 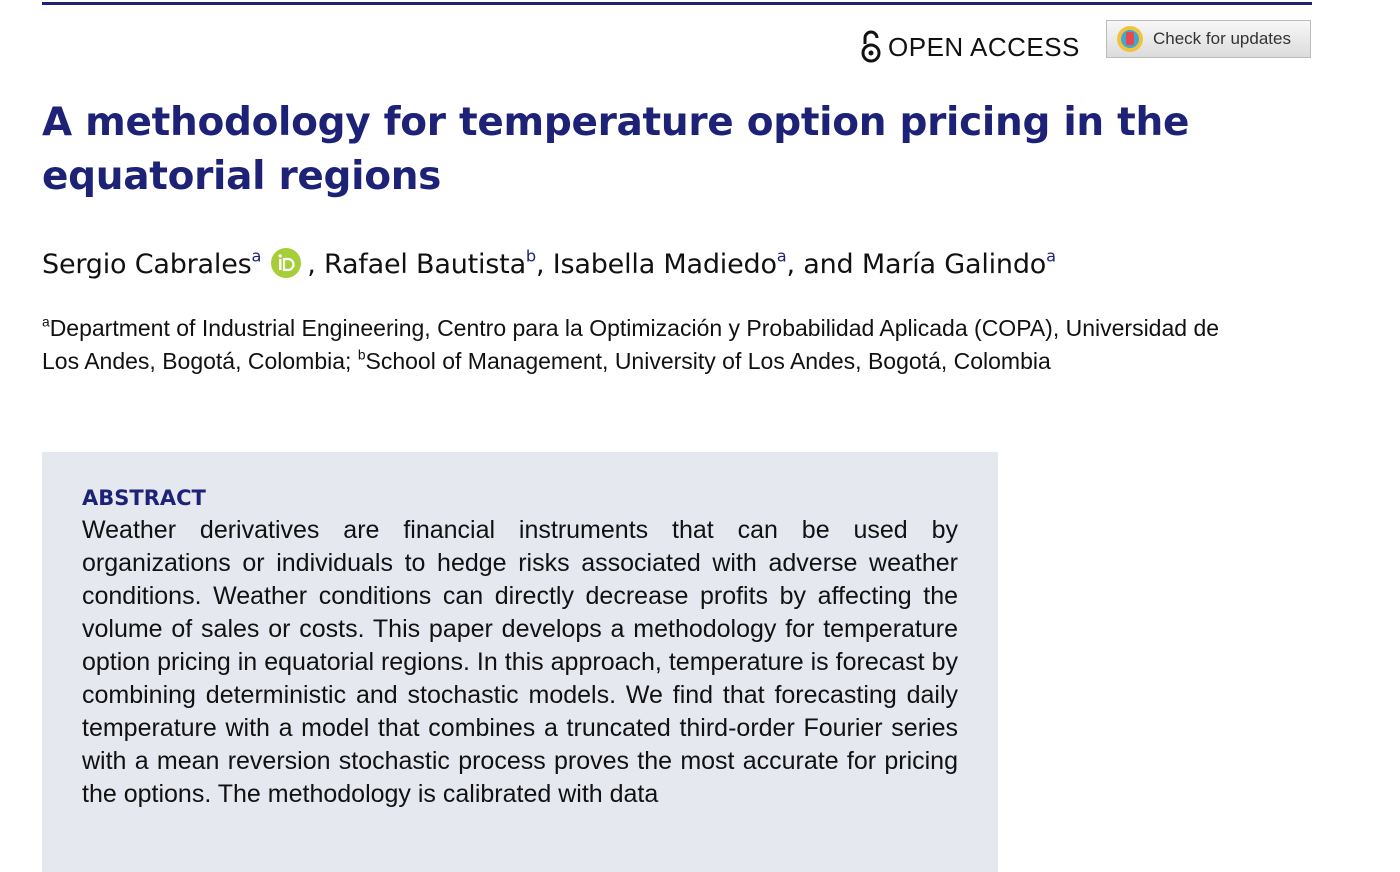 What do you see at coordinates (530, 256) in the screenshot?
I see `author-affiliation-mark: b` at bounding box center [530, 256].